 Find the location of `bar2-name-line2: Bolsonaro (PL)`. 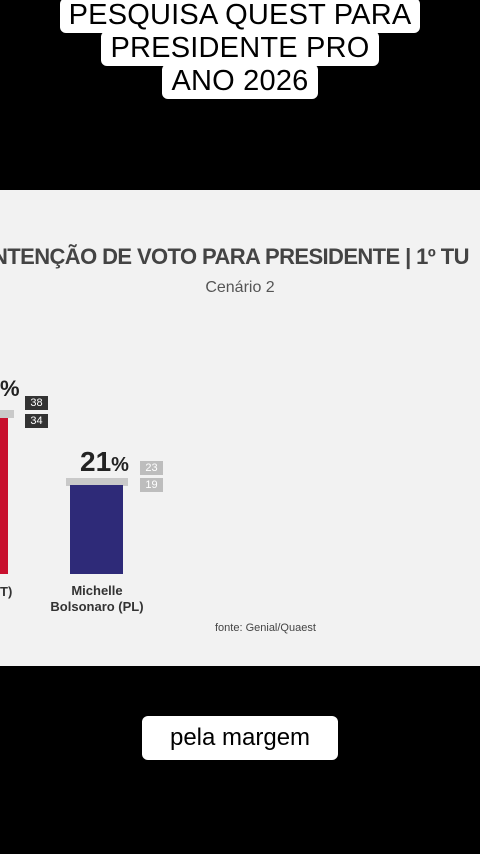

bar2-name-line2: Bolsonaro (PL) is located at coordinates (97, 606).